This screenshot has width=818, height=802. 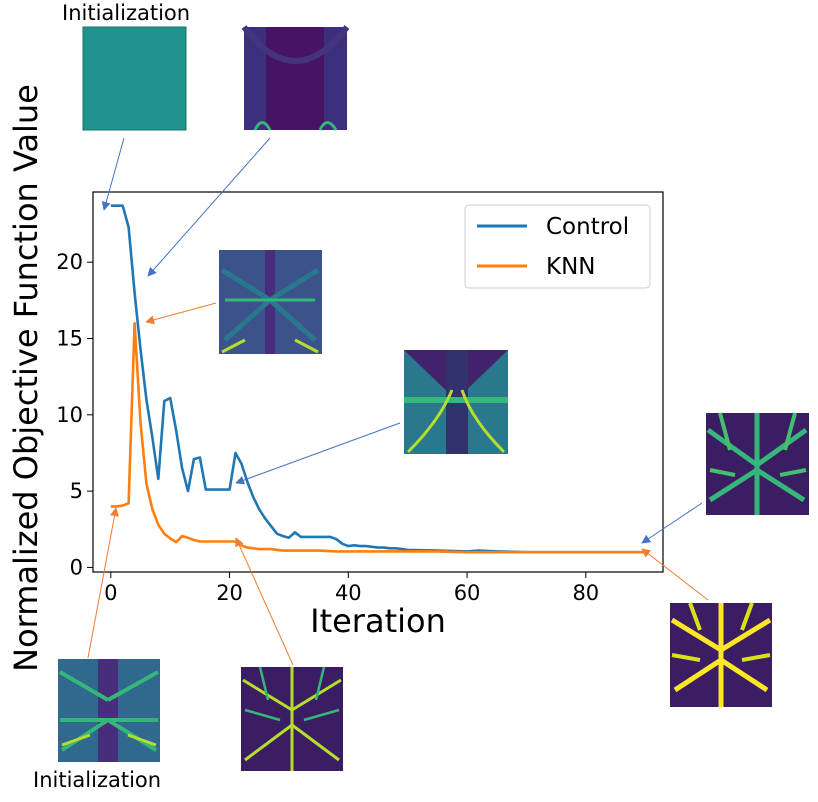 I want to click on legend-label-knn: KNN, so click(x=571, y=267).